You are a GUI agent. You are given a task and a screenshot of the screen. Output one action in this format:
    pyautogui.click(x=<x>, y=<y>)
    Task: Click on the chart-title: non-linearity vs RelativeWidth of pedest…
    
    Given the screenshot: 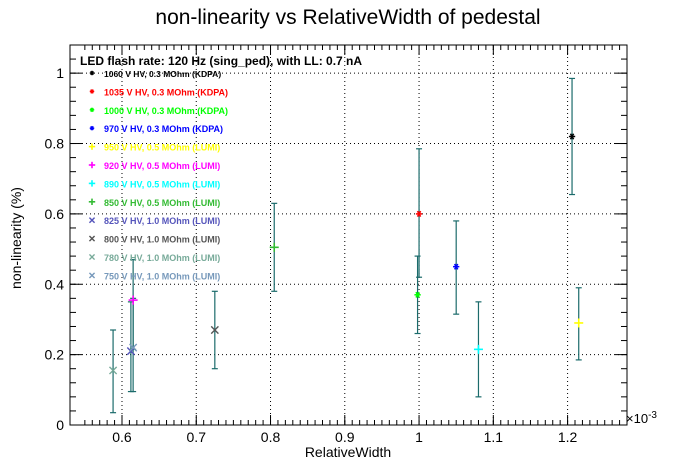 What is the action you would take?
    pyautogui.click(x=347, y=17)
    